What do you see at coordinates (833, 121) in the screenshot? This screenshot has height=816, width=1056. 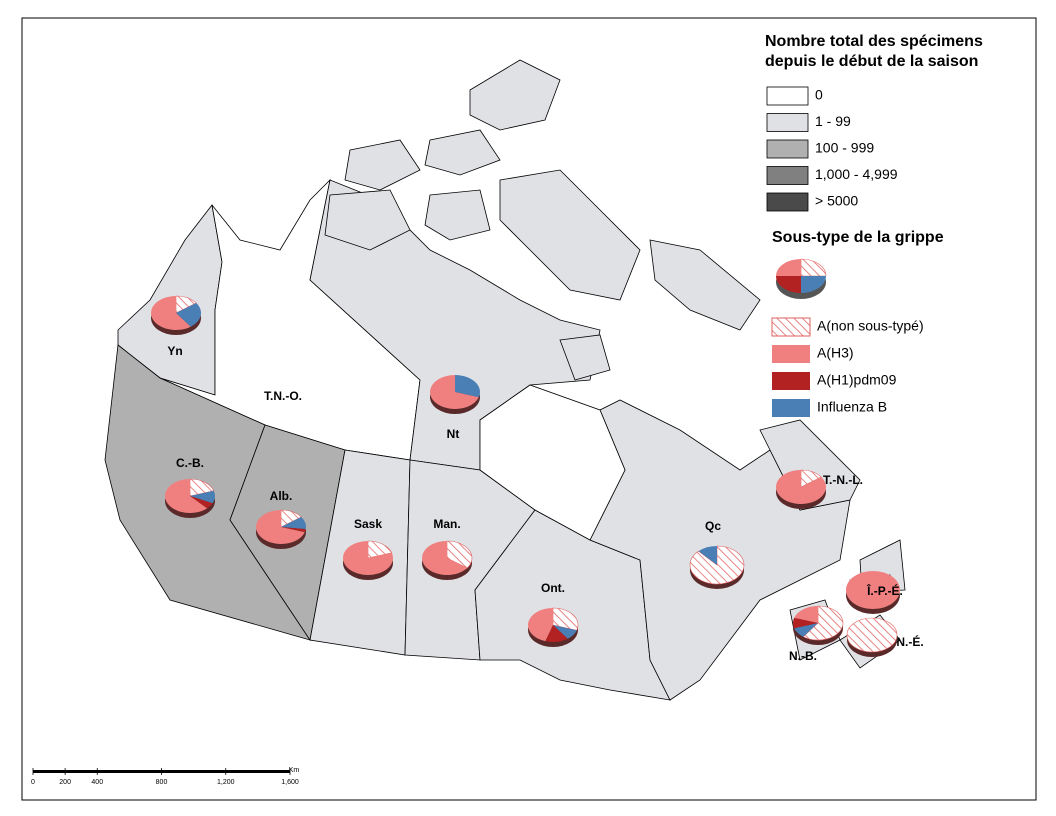 I see `legend-label: 1 - 99` at bounding box center [833, 121].